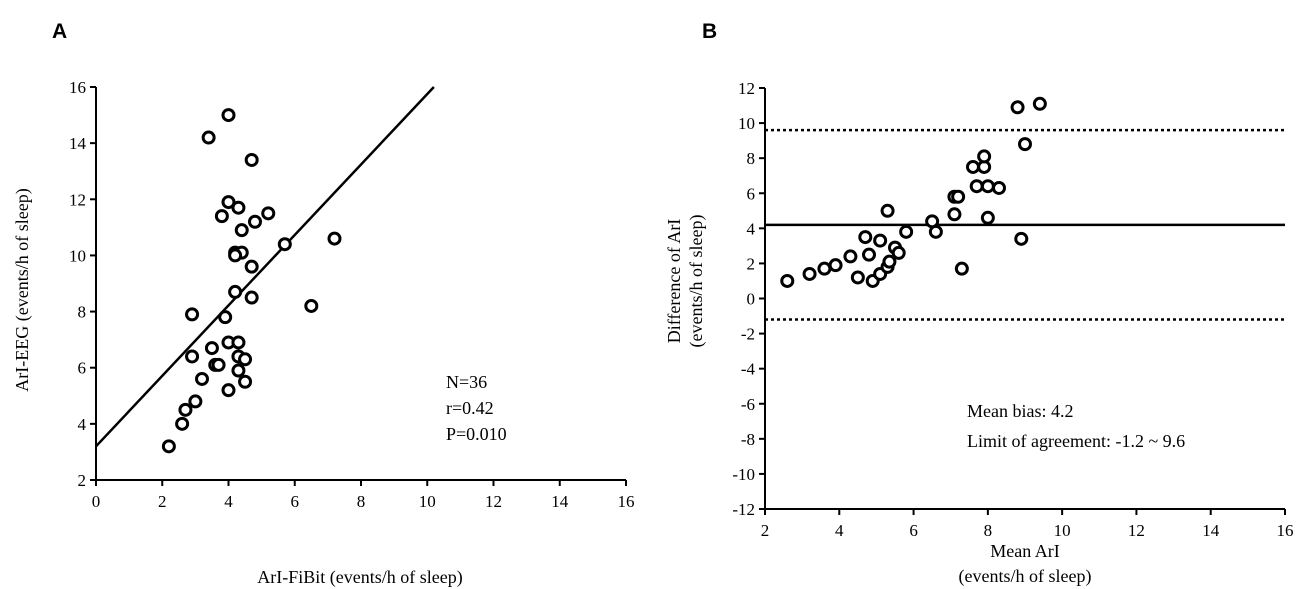 The height and width of the screenshot is (589, 1298). What do you see at coordinates (560, 501) in the screenshot?
I see `panel-a-x-tick-label: 14` at bounding box center [560, 501].